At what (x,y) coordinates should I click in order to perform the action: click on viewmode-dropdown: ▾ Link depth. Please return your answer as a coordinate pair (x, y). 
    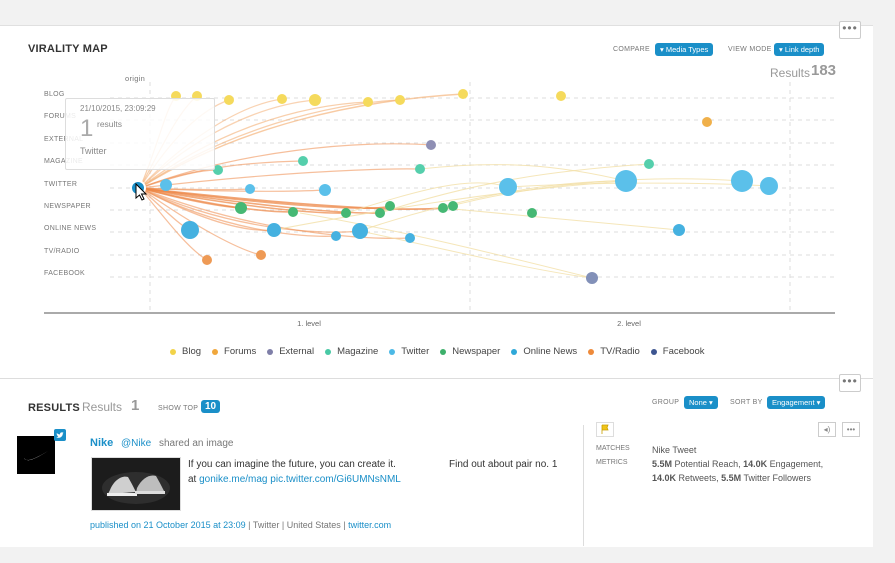
    Looking at the image, I should click on (799, 49).